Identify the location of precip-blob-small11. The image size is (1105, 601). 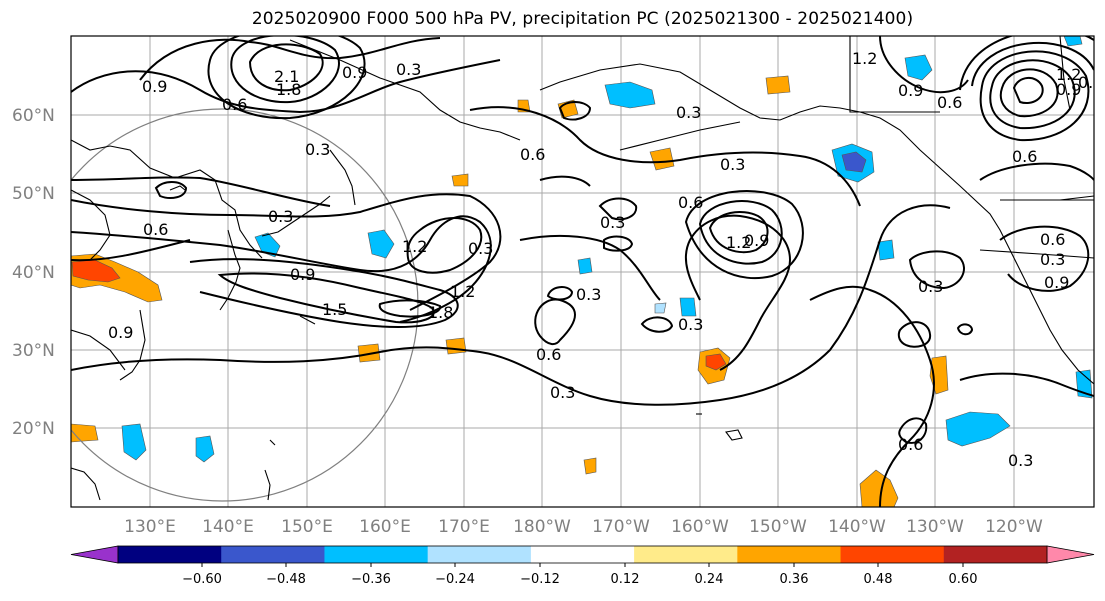
(590, 466).